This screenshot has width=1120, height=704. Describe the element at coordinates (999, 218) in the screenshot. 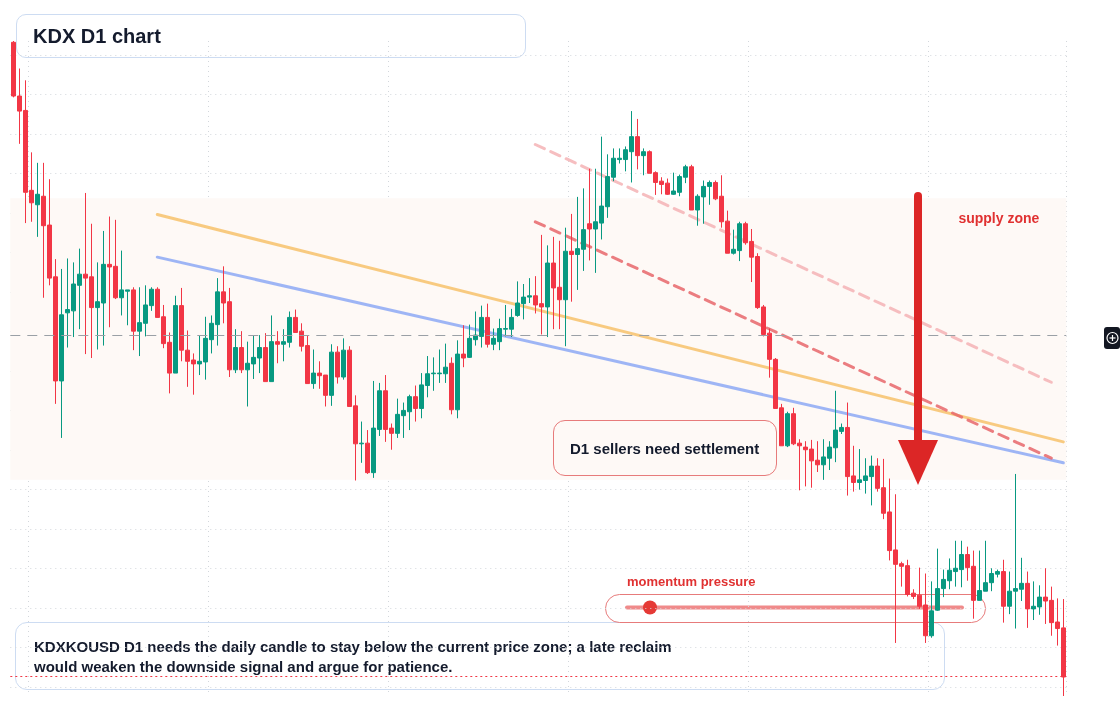

I see `band-label: supply zone` at that location.